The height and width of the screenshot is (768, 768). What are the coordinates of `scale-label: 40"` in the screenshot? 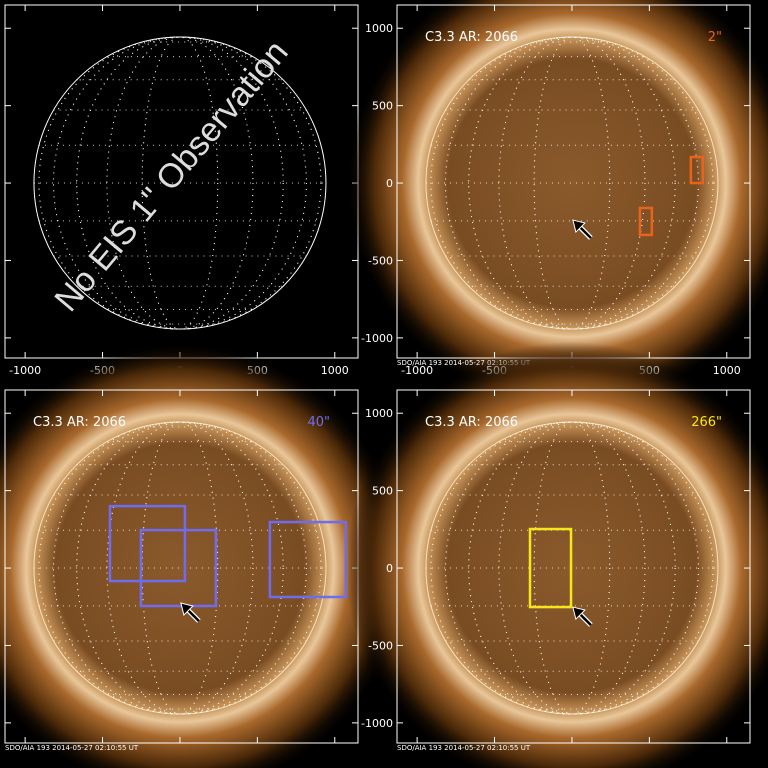 It's located at (318, 422).